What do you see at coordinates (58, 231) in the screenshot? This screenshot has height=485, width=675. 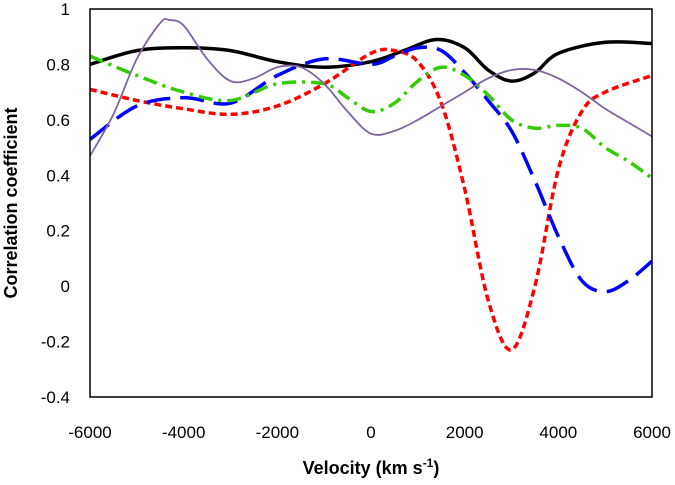 I see `y-tick-label: 0.2` at bounding box center [58, 231].